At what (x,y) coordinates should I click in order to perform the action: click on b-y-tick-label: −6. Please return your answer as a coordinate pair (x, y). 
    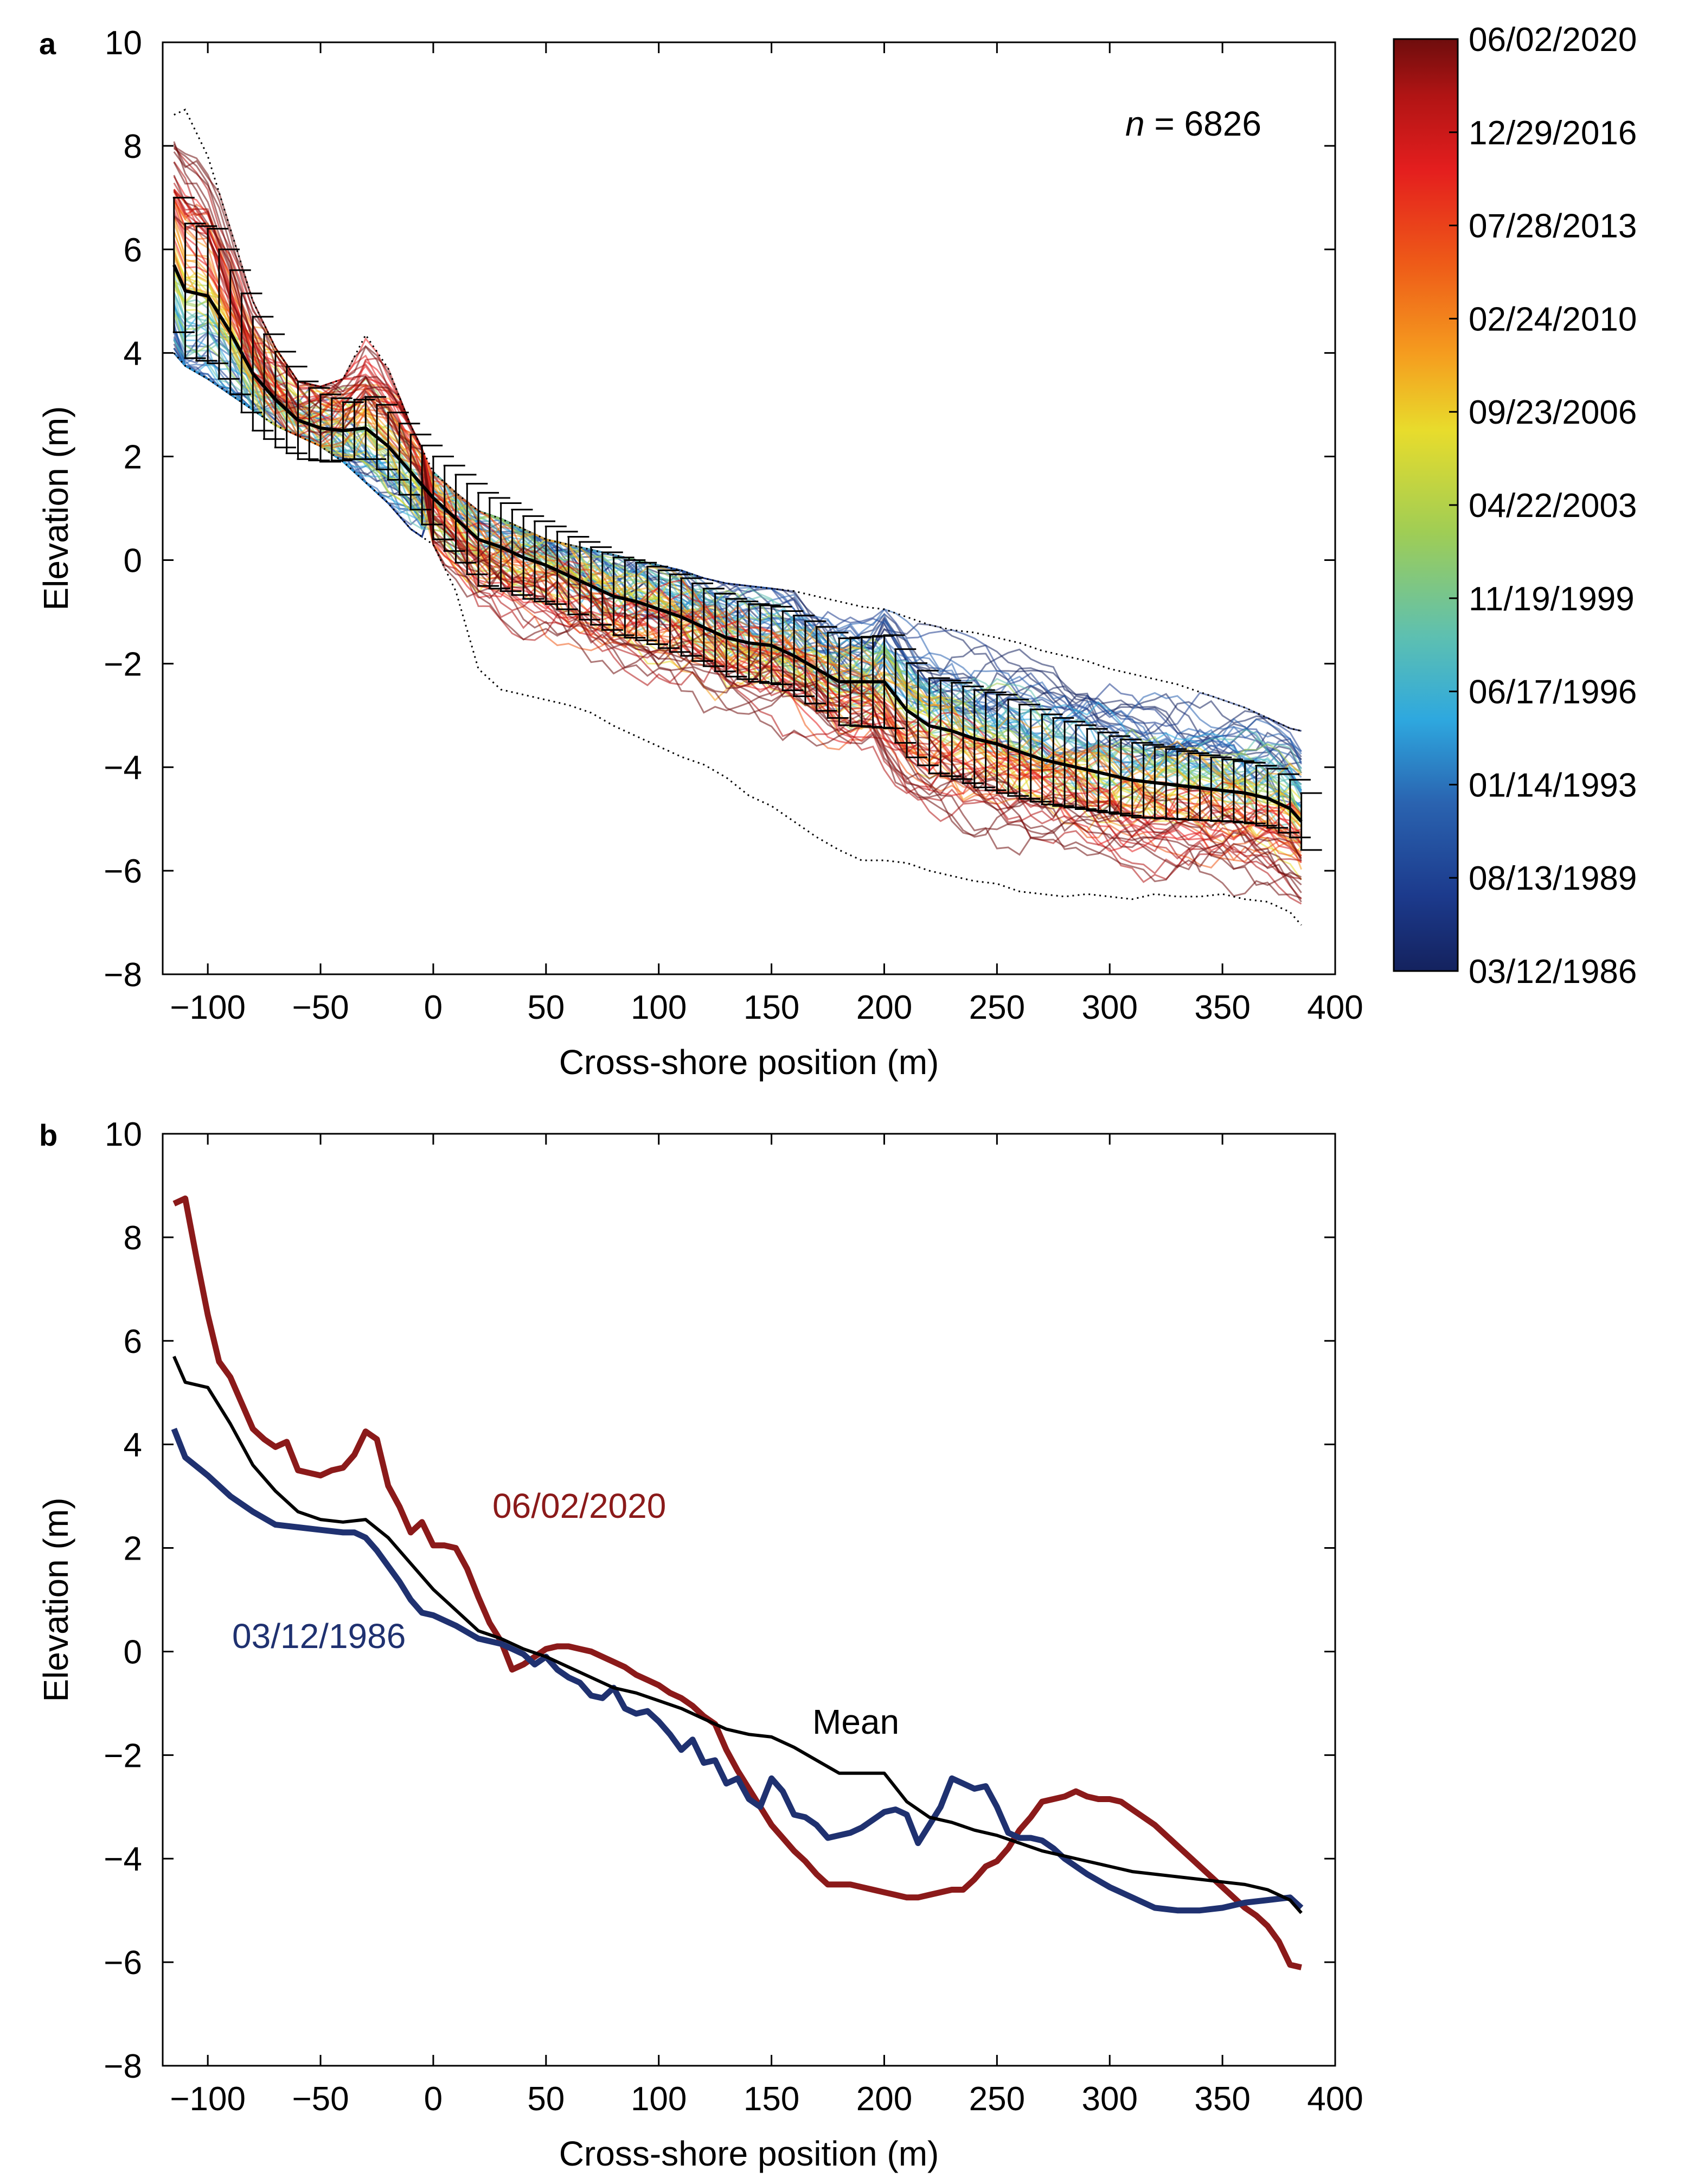
    Looking at the image, I should click on (123, 1963).